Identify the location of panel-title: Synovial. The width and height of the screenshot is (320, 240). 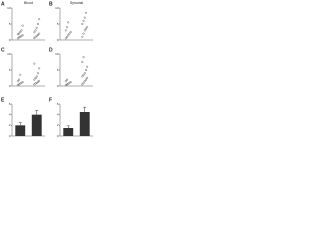
(76, 3).